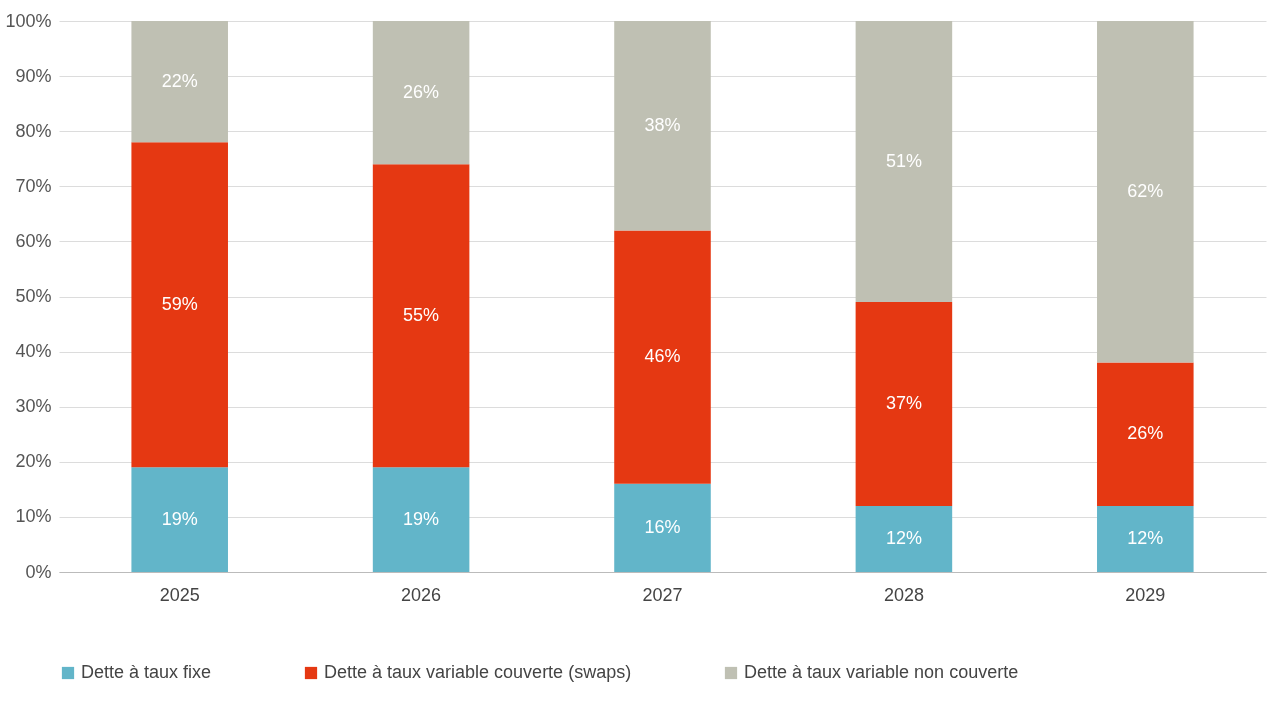 Image resolution: width=1288 pixels, height=707 pixels. Describe the element at coordinates (28, 20) in the screenshot. I see `y-tick-label: 100%` at that location.